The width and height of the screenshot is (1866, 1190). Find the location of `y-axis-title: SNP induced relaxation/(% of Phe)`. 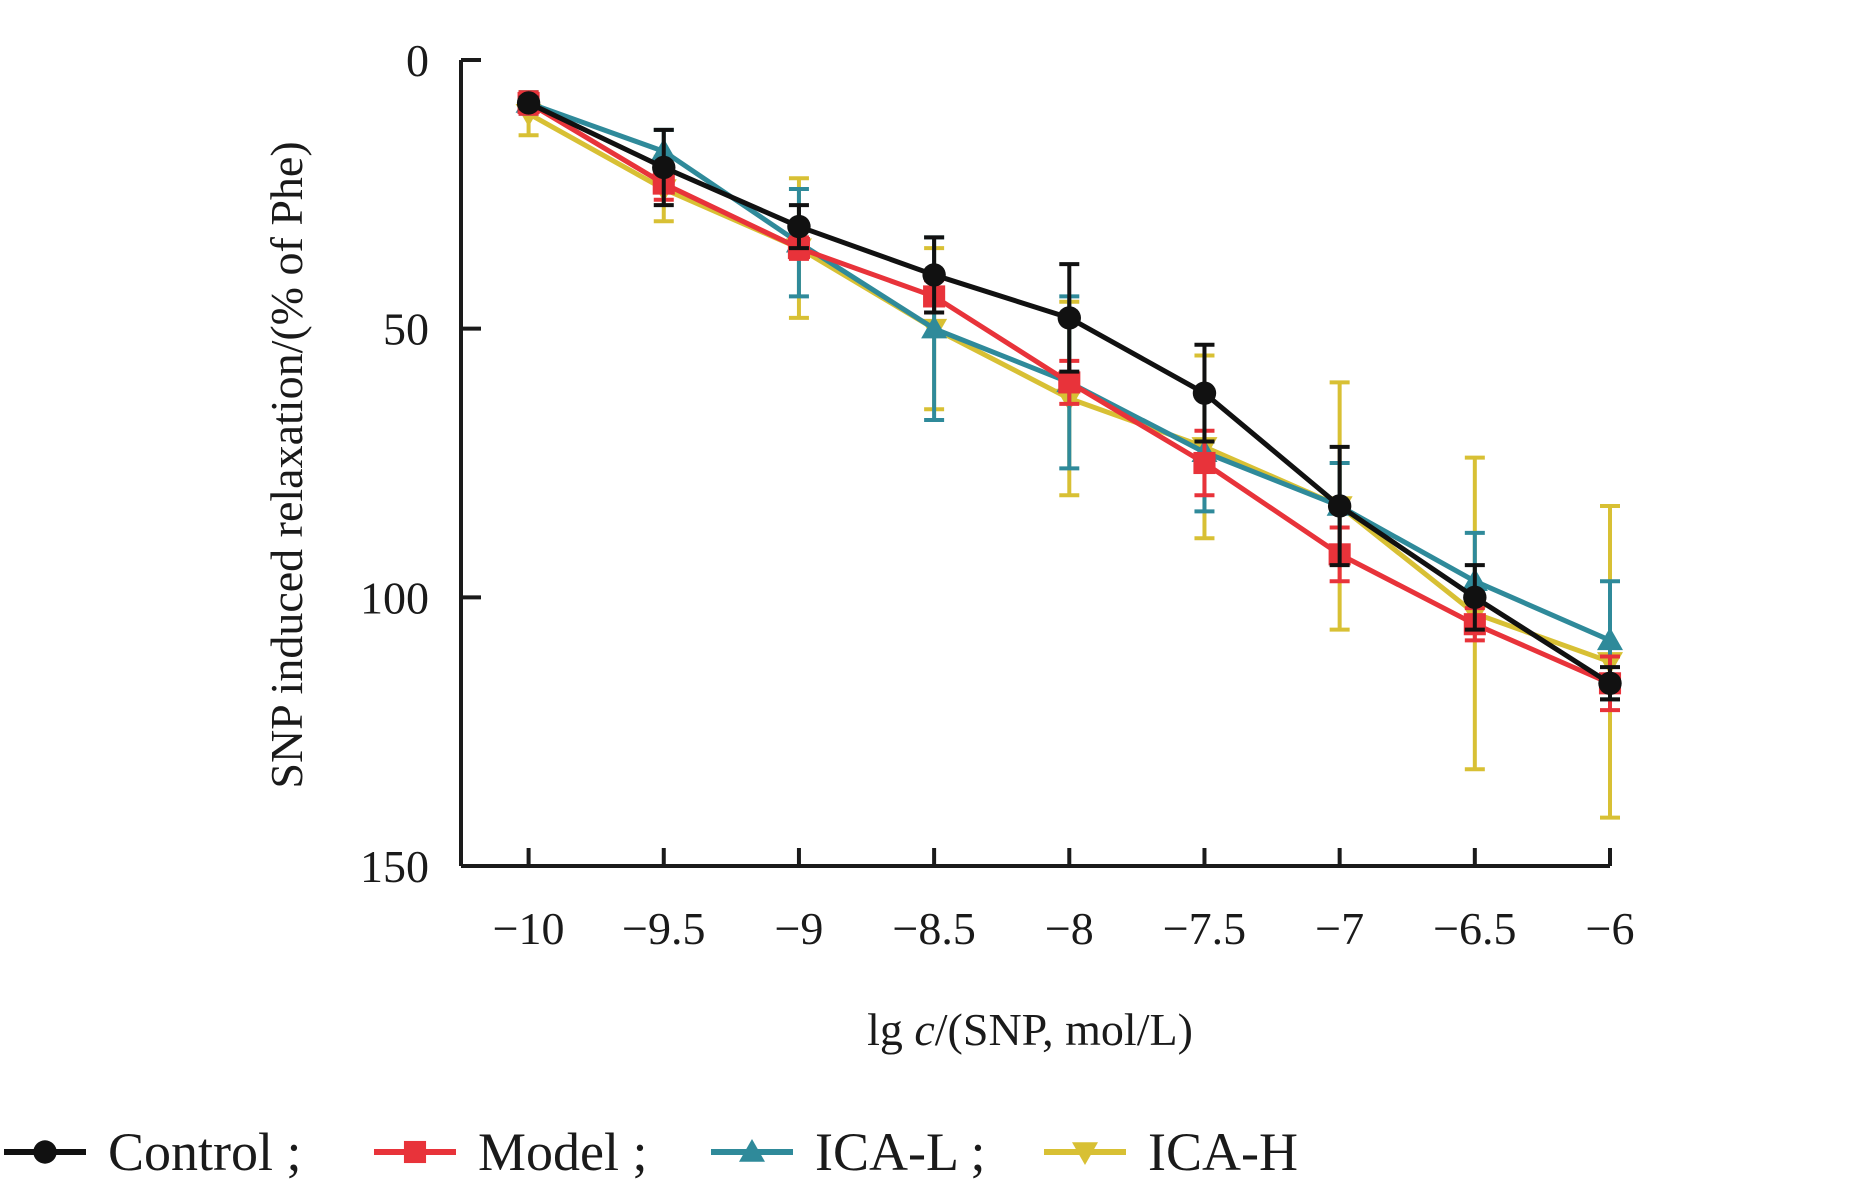

y-axis-title: SNP induced relaxation/(% of Phe) is located at coordinates (286, 464).